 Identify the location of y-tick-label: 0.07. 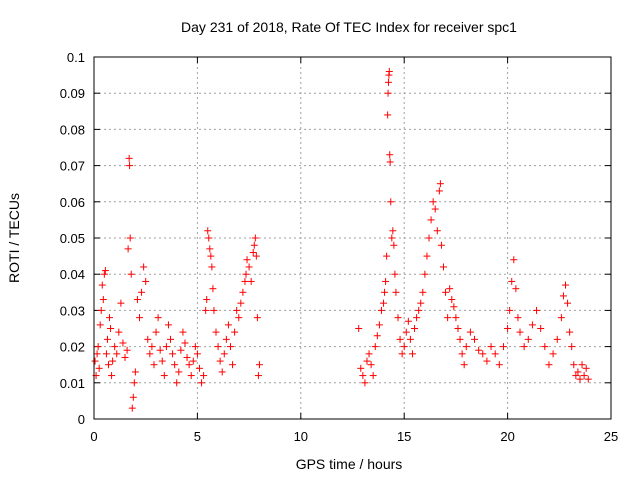
(72, 166).